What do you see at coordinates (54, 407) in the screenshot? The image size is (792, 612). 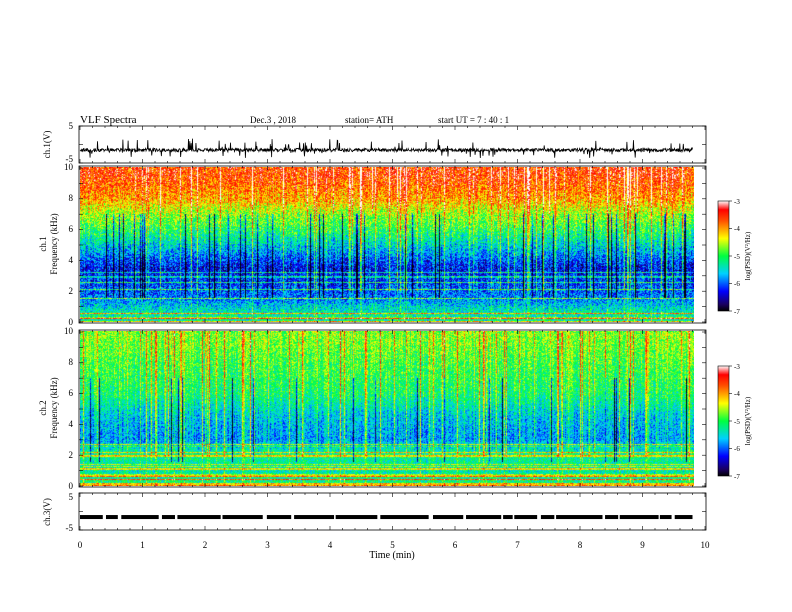 I see `ch2-frequency-axis-label: Frequency (kHz)` at bounding box center [54, 407].